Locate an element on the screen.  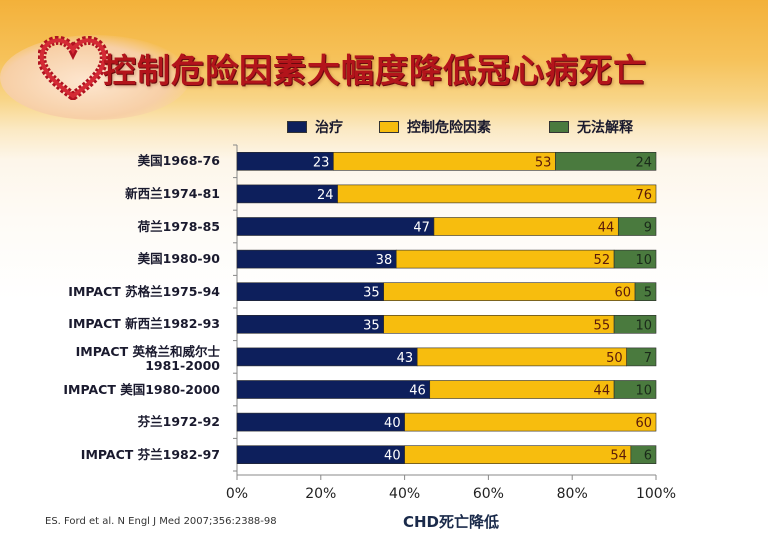
legend-item-unexplained: 无法解释 is located at coordinates (591, 127).